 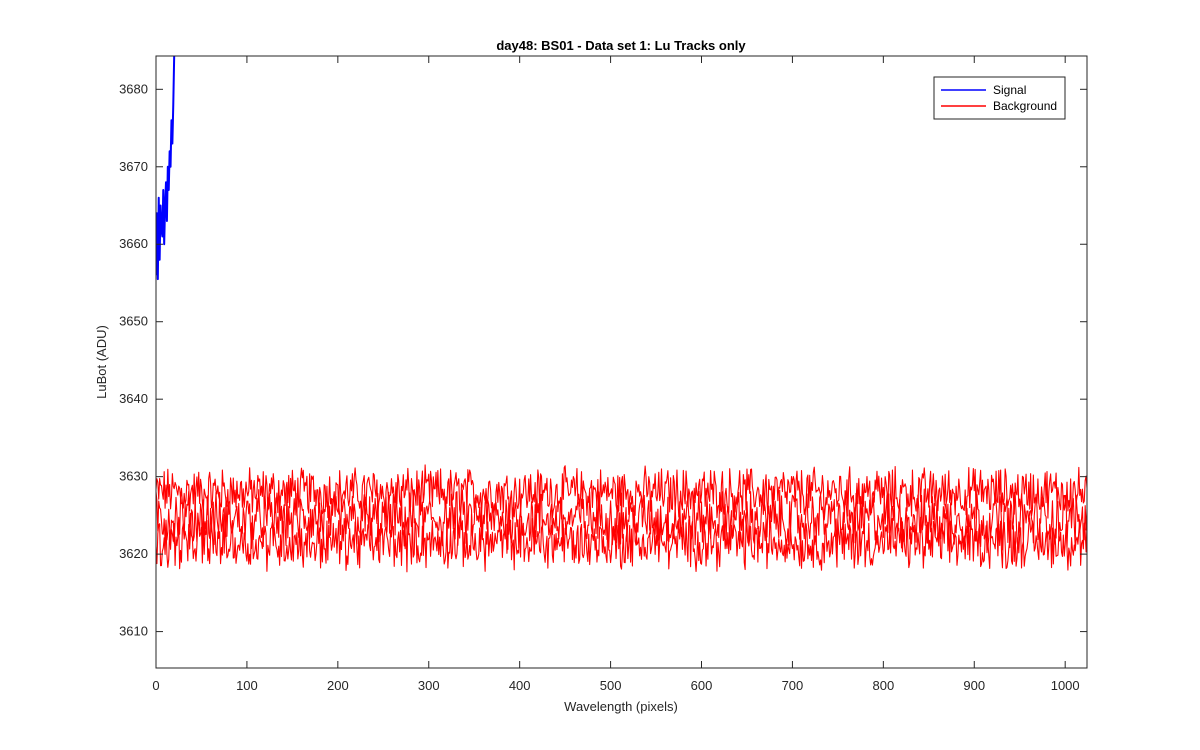 I want to click on signal-series-line, so click(x=166, y=168).